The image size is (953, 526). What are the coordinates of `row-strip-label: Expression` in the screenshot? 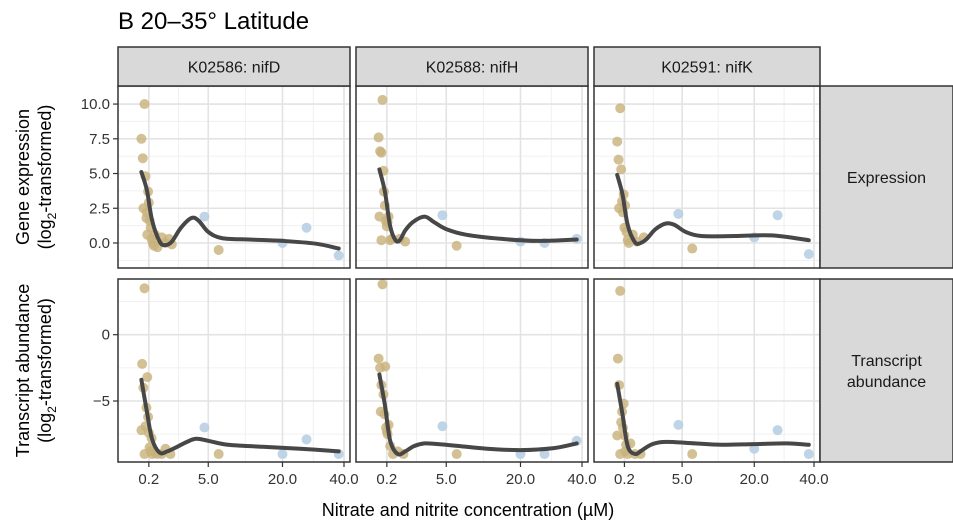 It's located at (886, 178).